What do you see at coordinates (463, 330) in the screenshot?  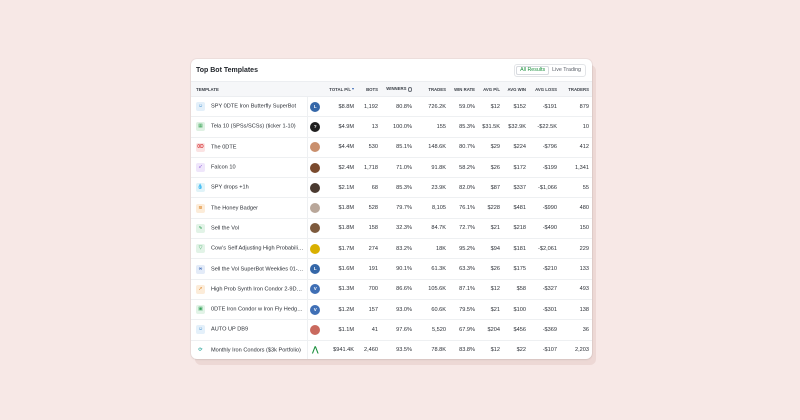 I see `win-rate-cell: 67.9%` at bounding box center [463, 330].